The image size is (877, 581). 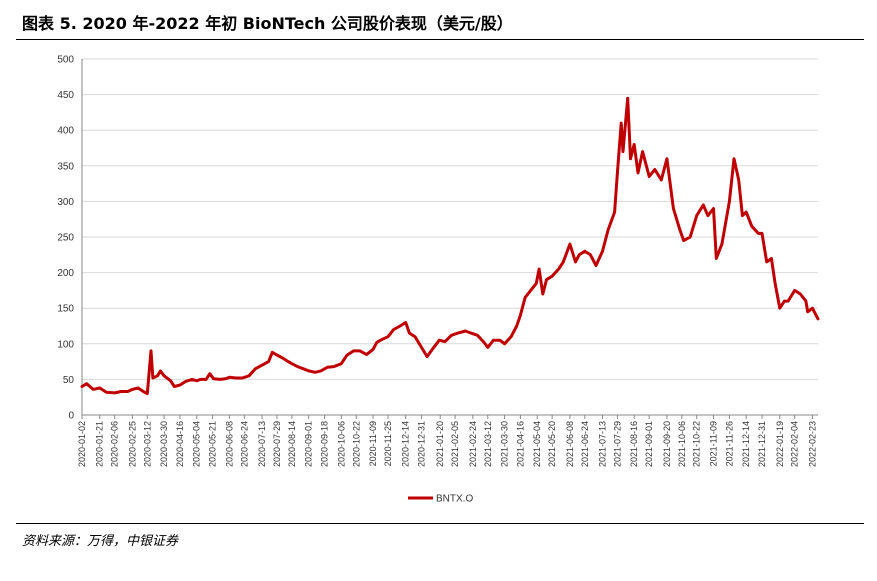 What do you see at coordinates (473, 444) in the screenshot?
I see `x-tick-label: 2021-02-24` at bounding box center [473, 444].